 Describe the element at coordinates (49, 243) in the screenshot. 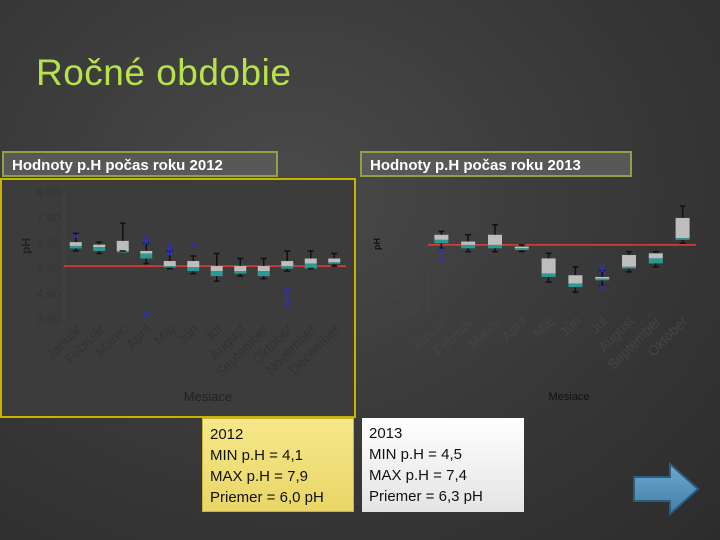

I see `y-tick-label: 6.90` at that location.